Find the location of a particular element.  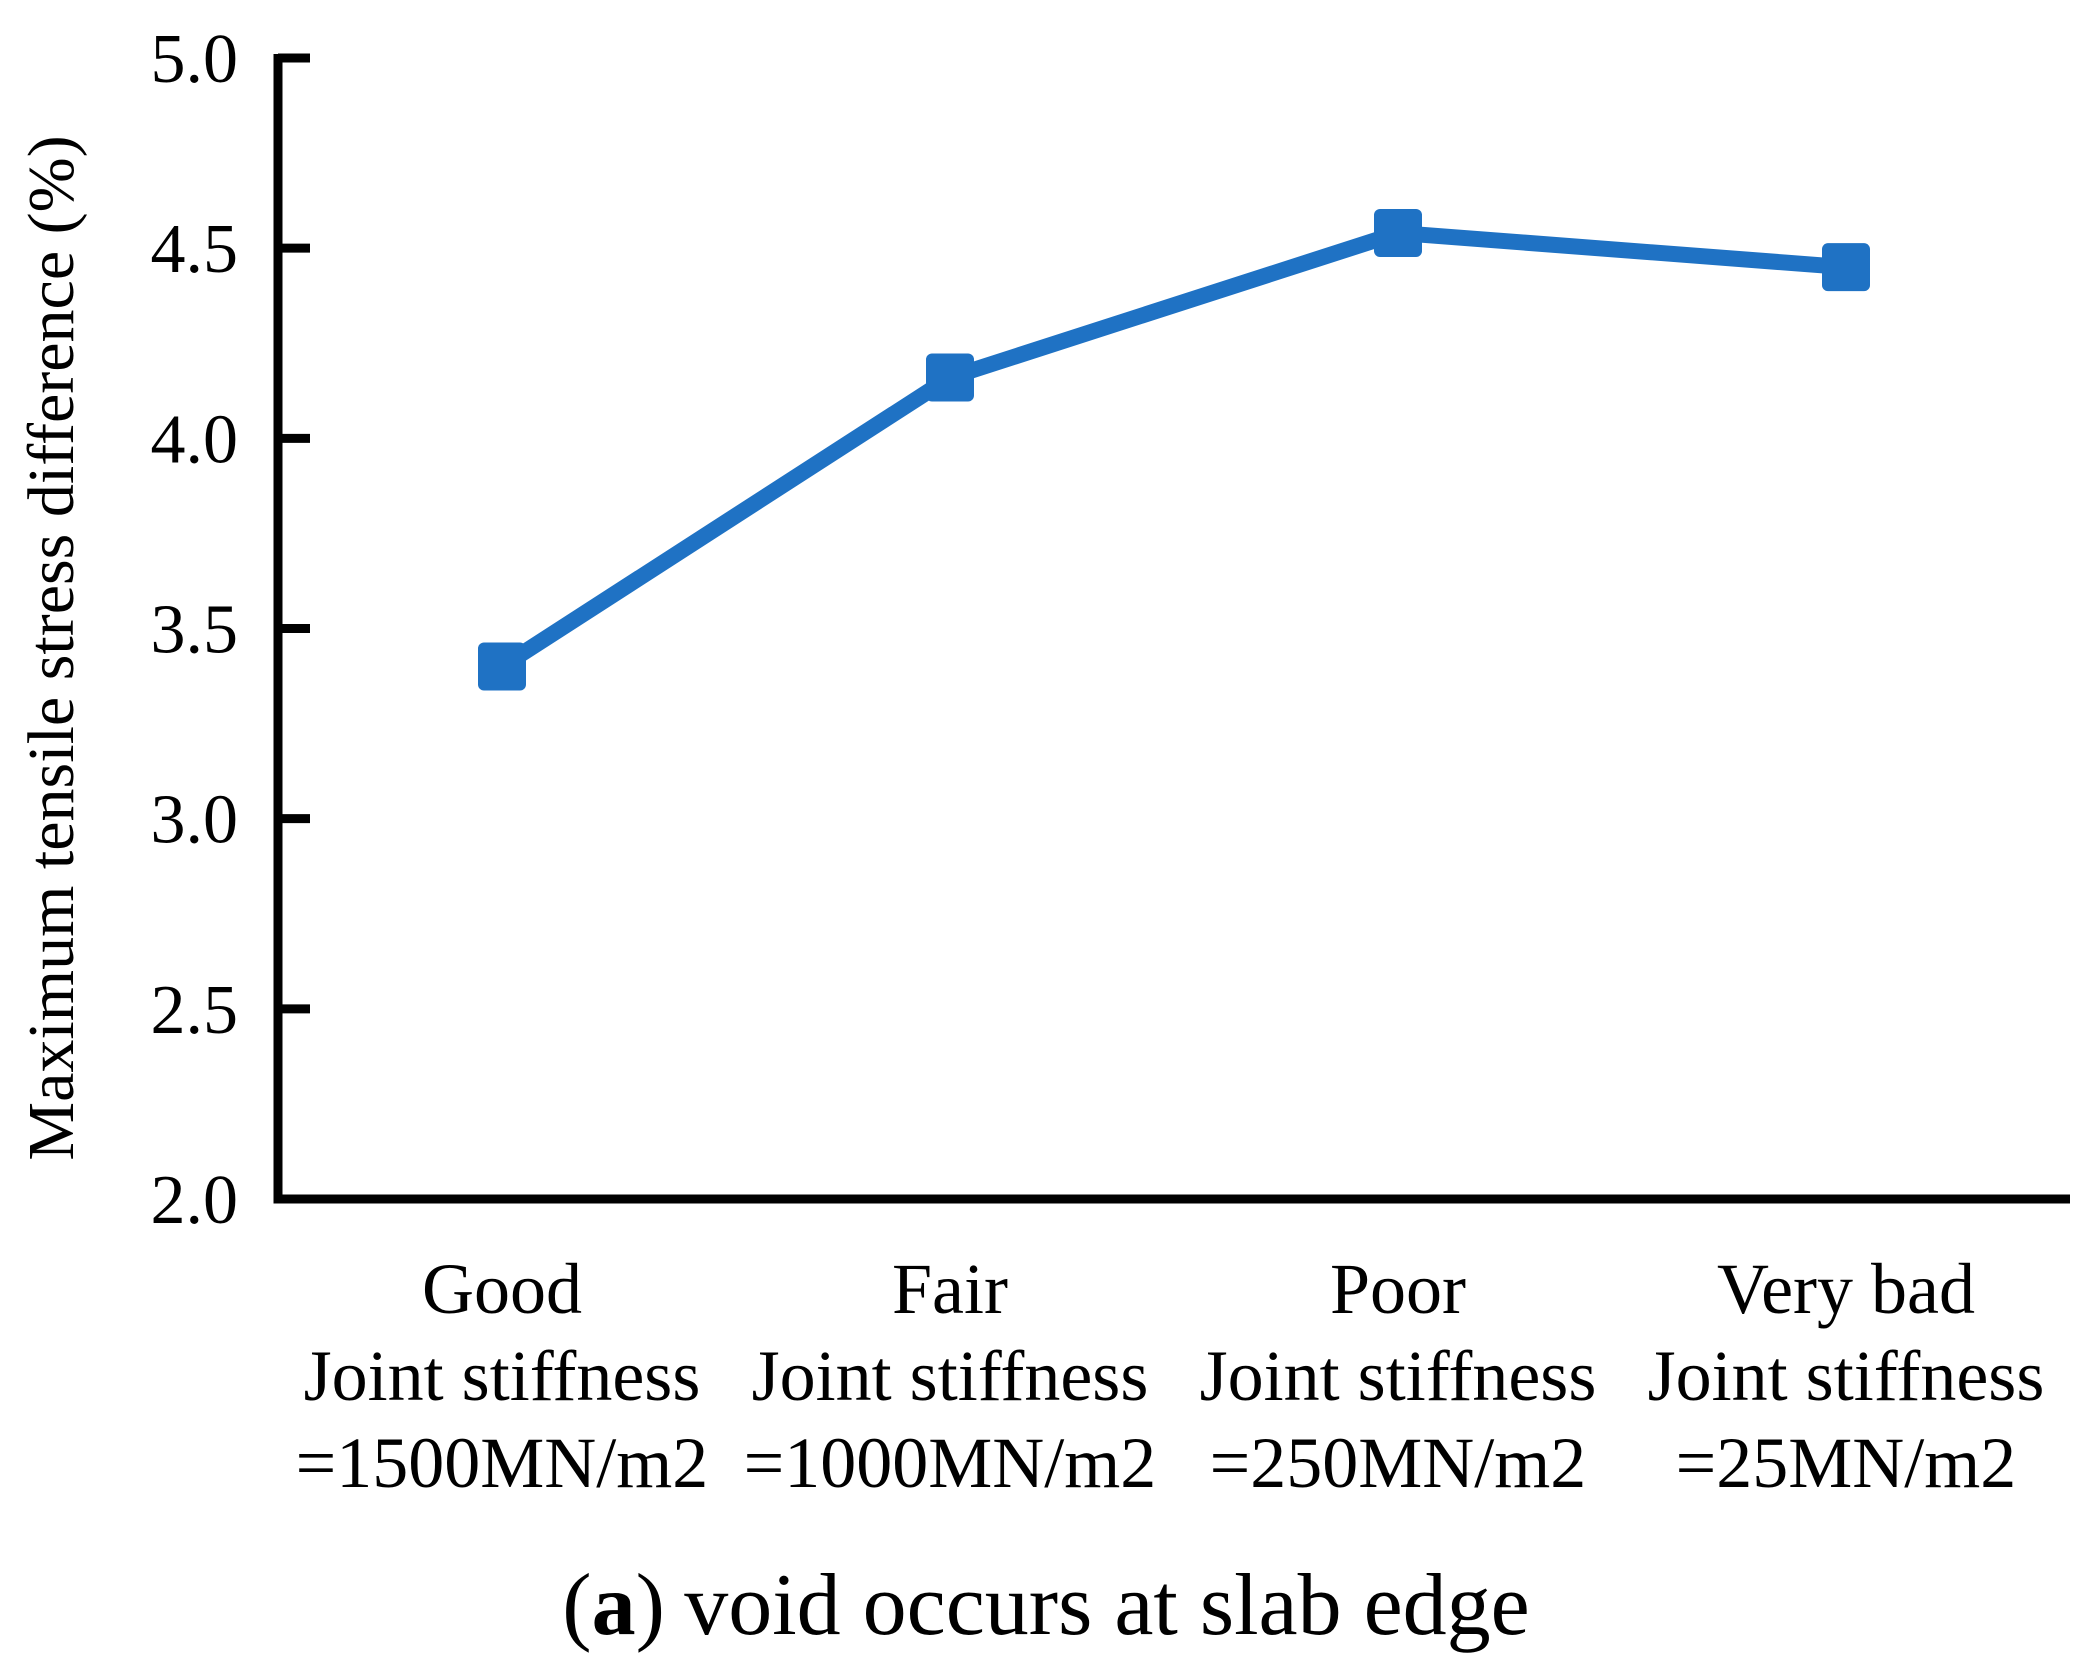

caption-label: a is located at coordinates (613, 1605).